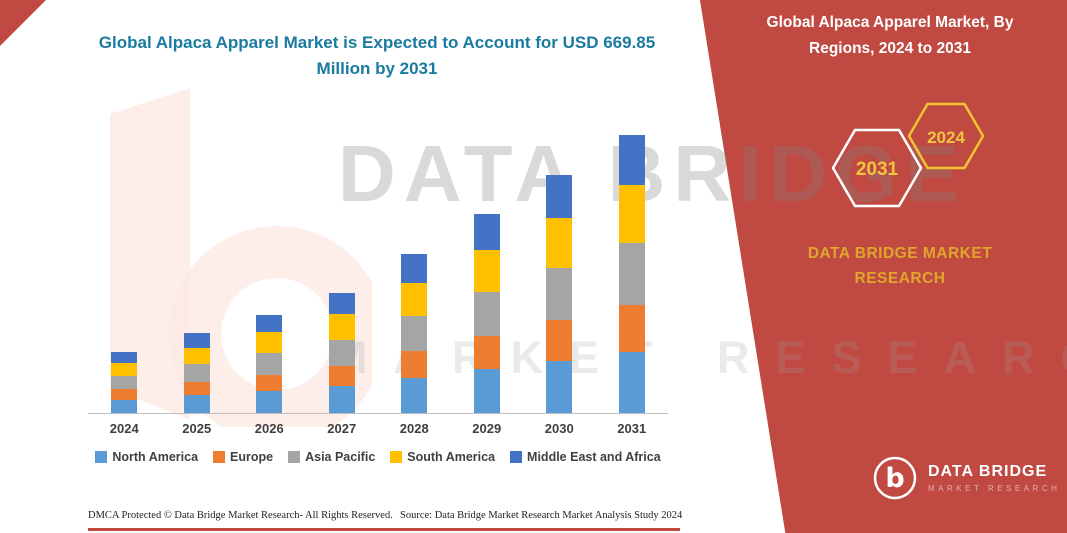 Image resolution: width=1067 pixels, height=533 pixels. What do you see at coordinates (342, 270) in the screenshot?
I see `bar-group-2027` at bounding box center [342, 270].